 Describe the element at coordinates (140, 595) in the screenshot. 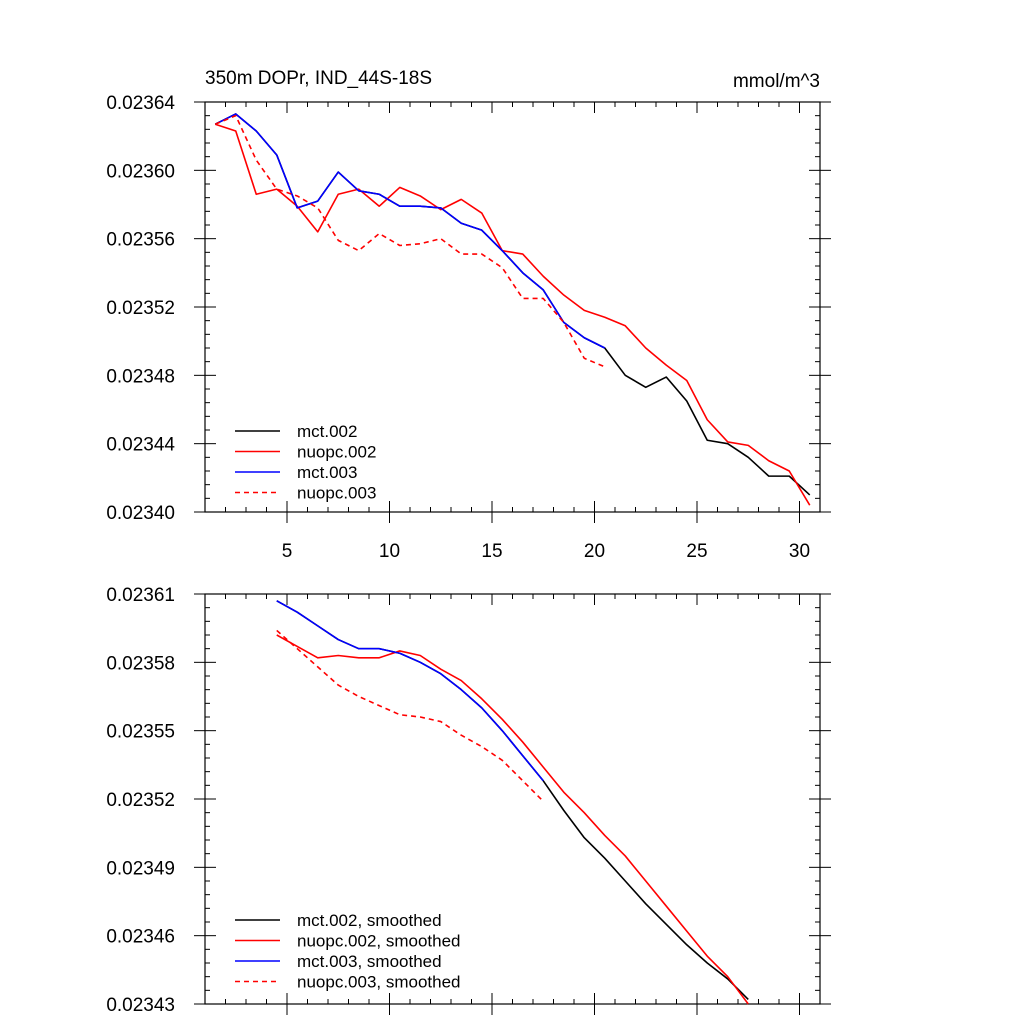

I see `y-tick-label: 0.02361` at that location.